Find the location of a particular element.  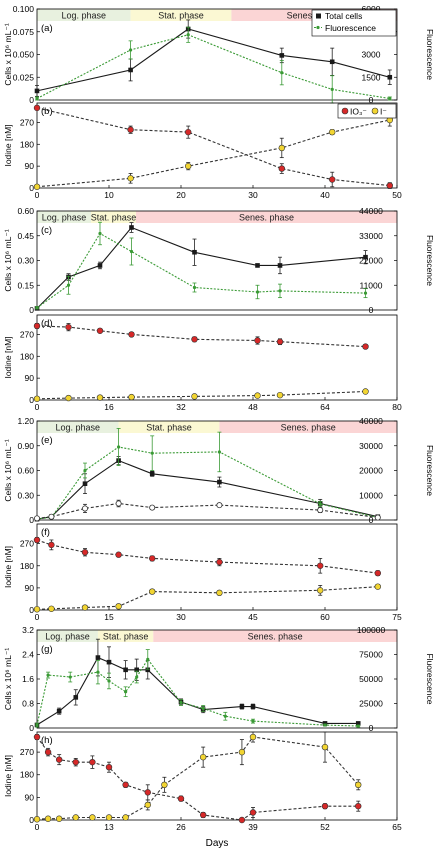

legend-box is located at coordinates (354, 23).